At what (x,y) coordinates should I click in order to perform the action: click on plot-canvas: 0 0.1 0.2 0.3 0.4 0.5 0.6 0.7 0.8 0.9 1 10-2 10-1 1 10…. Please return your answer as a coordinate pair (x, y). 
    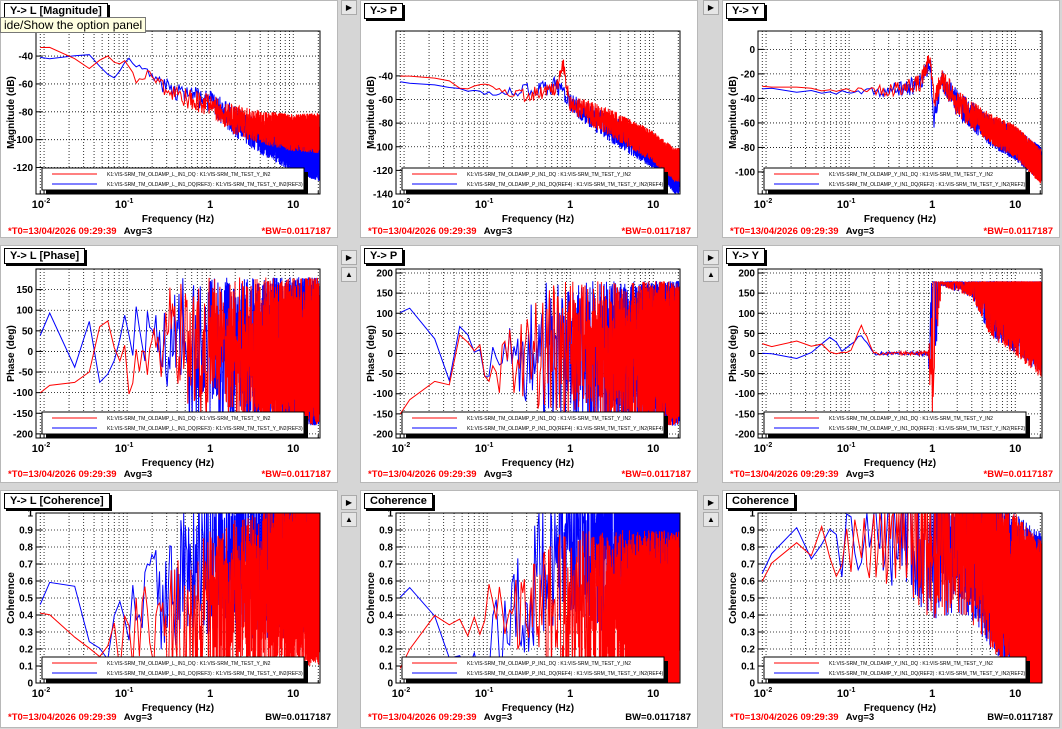
    Looking at the image, I should click on (528, 616).